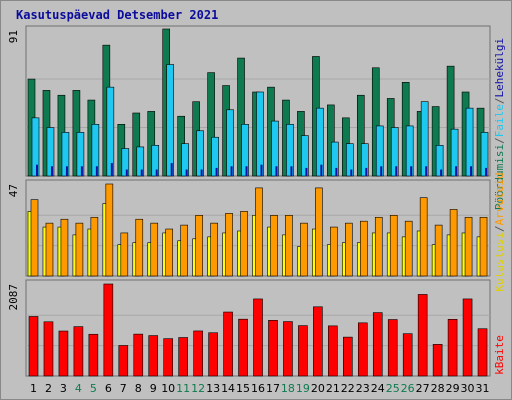  Describe the element at coordinates (378, 388) in the screenshot. I see `x-tick-label-24: 24` at that location.